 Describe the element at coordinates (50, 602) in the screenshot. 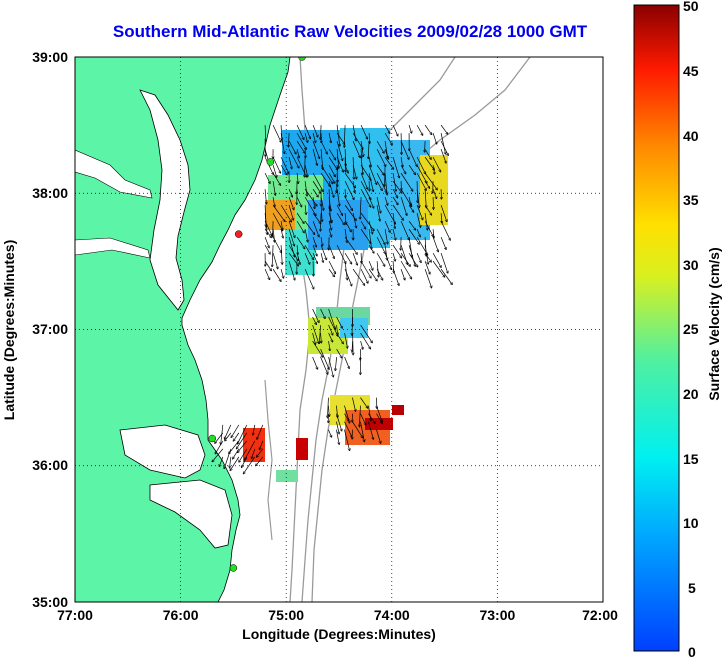

I see `y-tick-label: 35:00` at that location.